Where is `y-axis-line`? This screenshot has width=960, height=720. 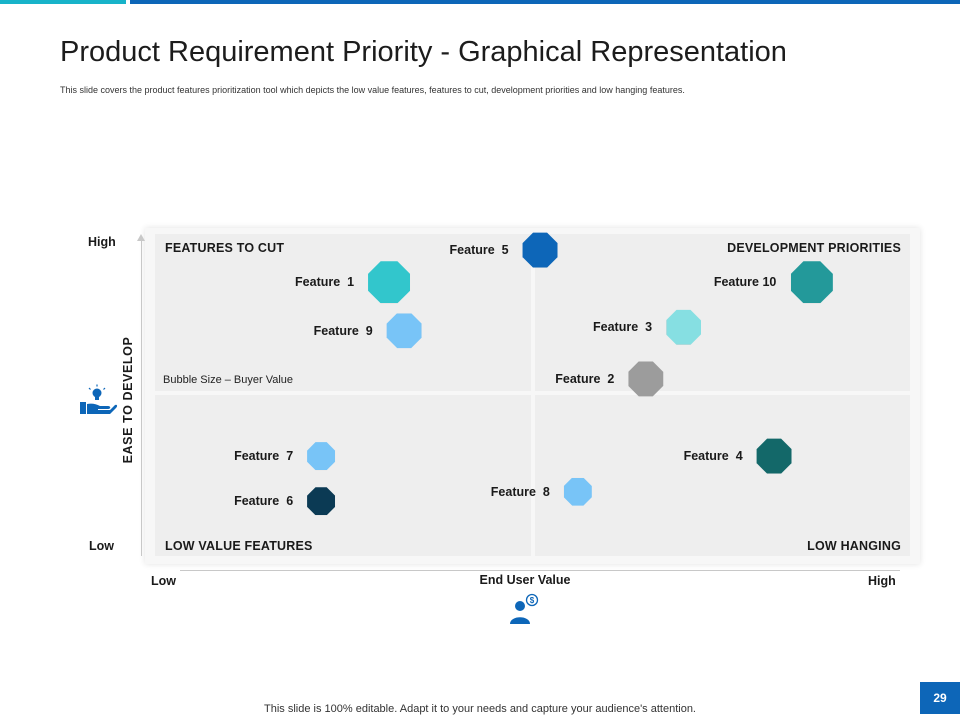
y-axis-line is located at coordinates (141, 398).